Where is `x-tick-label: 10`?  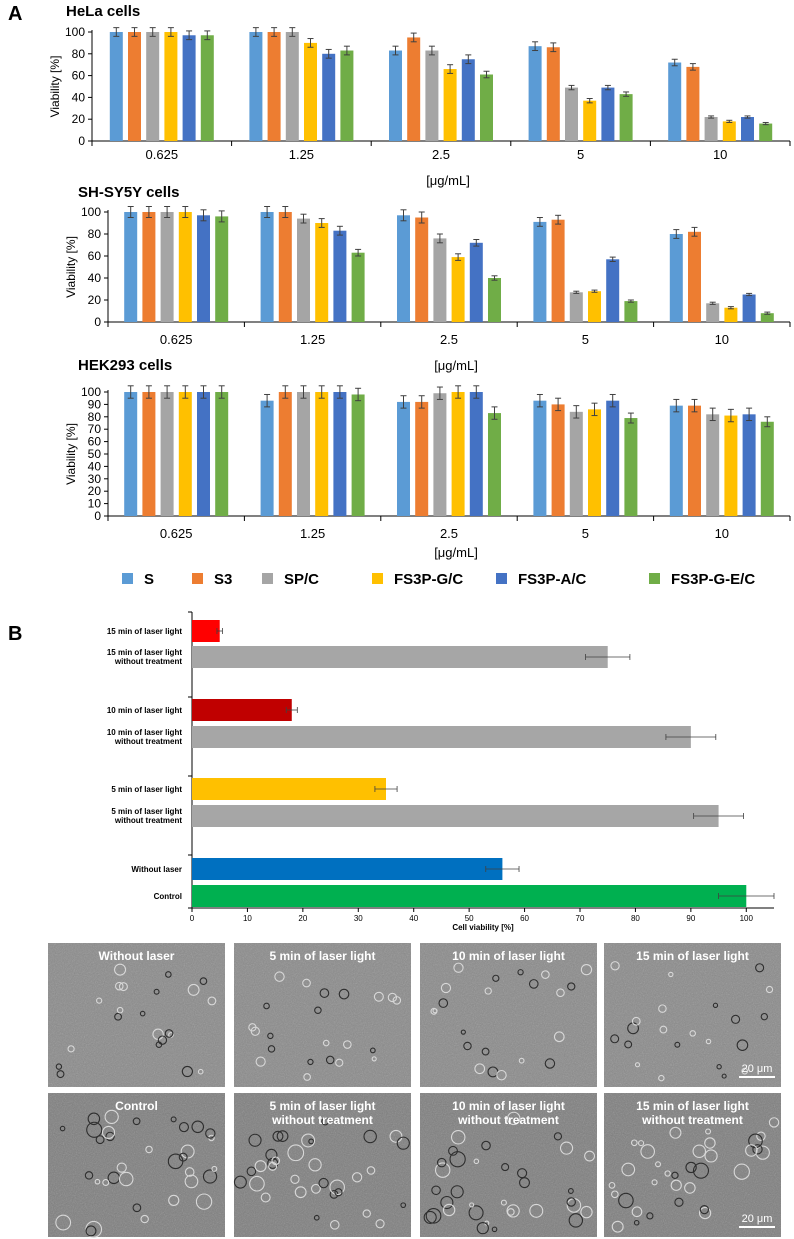 x-tick-label: 10 is located at coordinates (720, 154).